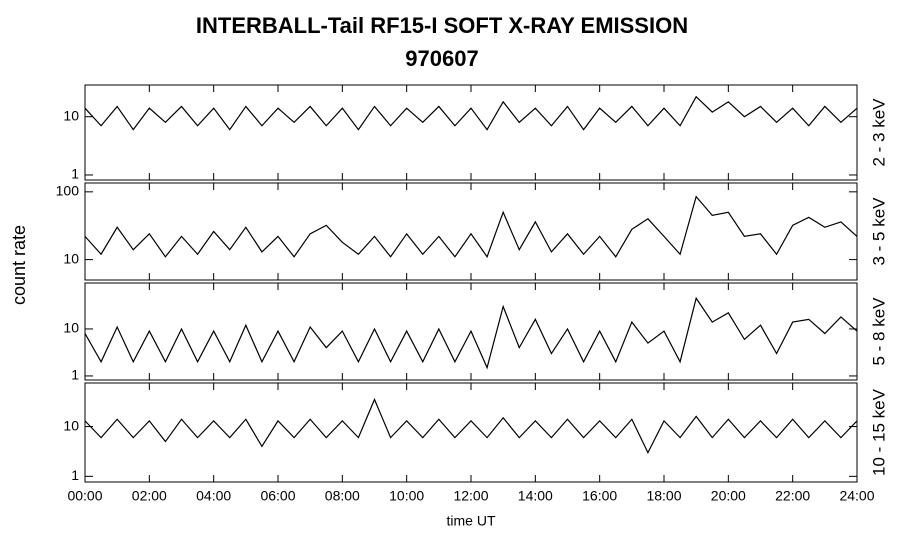 The image size is (900, 548). I want to click on x-tick-label: 08:00, so click(342, 496).